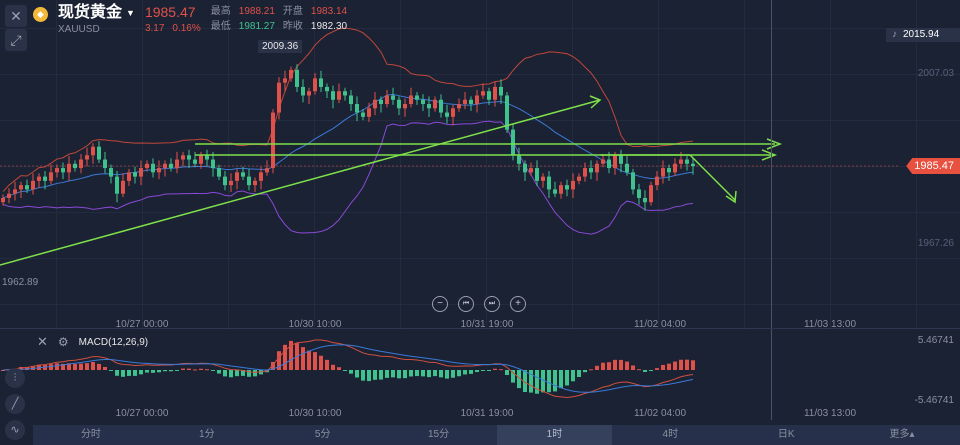 This screenshot has width=960, height=445. I want to click on time-axis-label: 10/27 00:00, so click(142, 324).